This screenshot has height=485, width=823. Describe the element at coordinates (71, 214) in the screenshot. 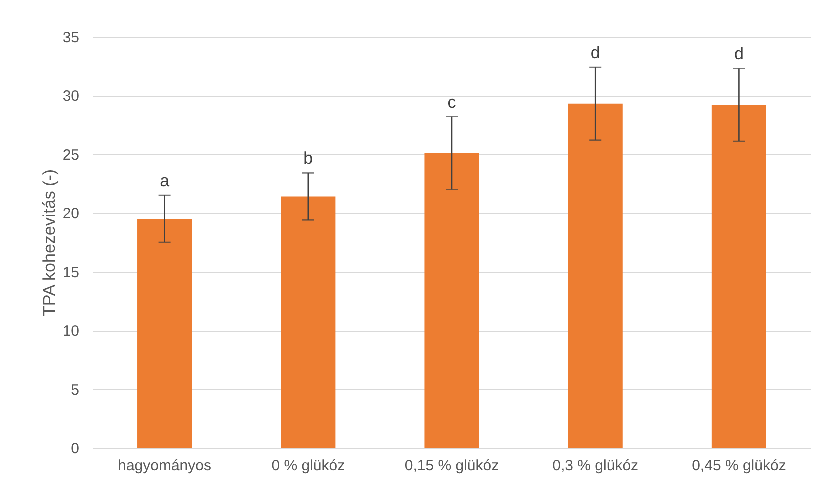

I see `y-tick-label: 20` at that location.